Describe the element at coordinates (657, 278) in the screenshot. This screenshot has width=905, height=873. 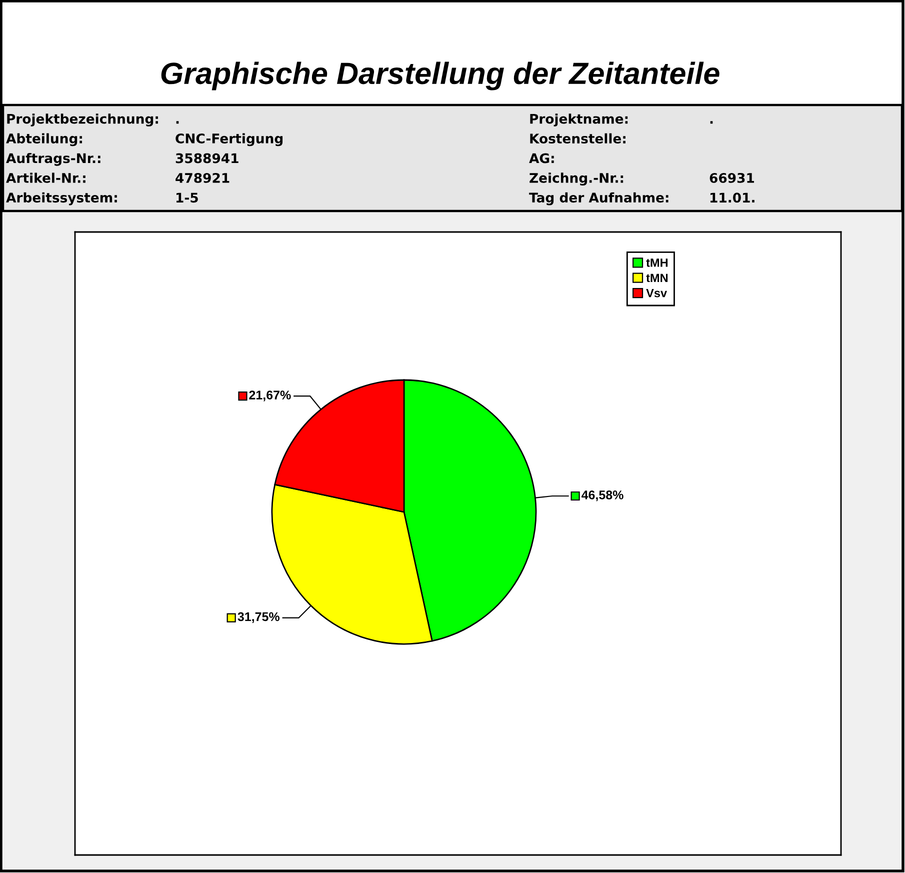
I see `legend-label: tMN` at that location.